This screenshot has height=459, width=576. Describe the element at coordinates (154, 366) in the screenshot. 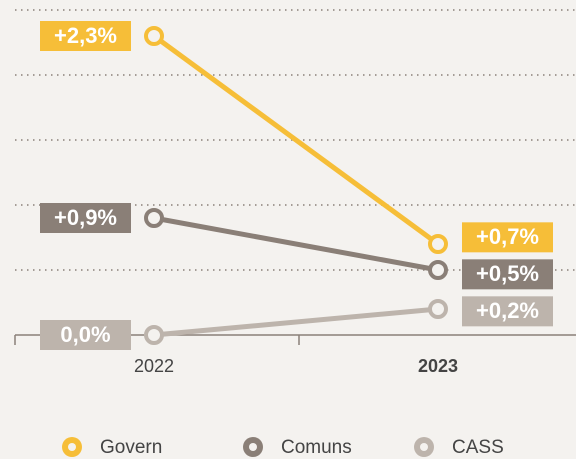

I see `x-tick-label: 2022` at that location.